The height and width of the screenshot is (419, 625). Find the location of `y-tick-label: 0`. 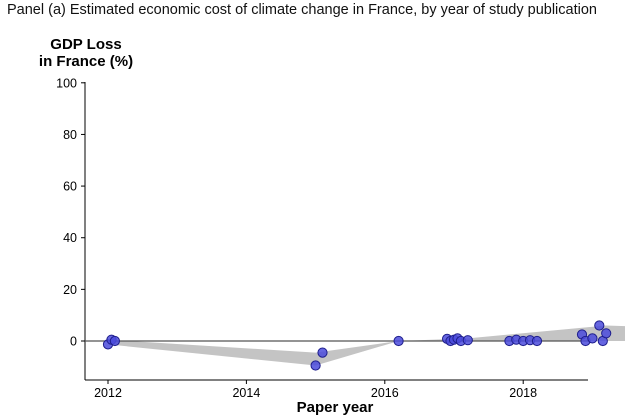

y-tick-label: 0 is located at coordinates (73, 342).